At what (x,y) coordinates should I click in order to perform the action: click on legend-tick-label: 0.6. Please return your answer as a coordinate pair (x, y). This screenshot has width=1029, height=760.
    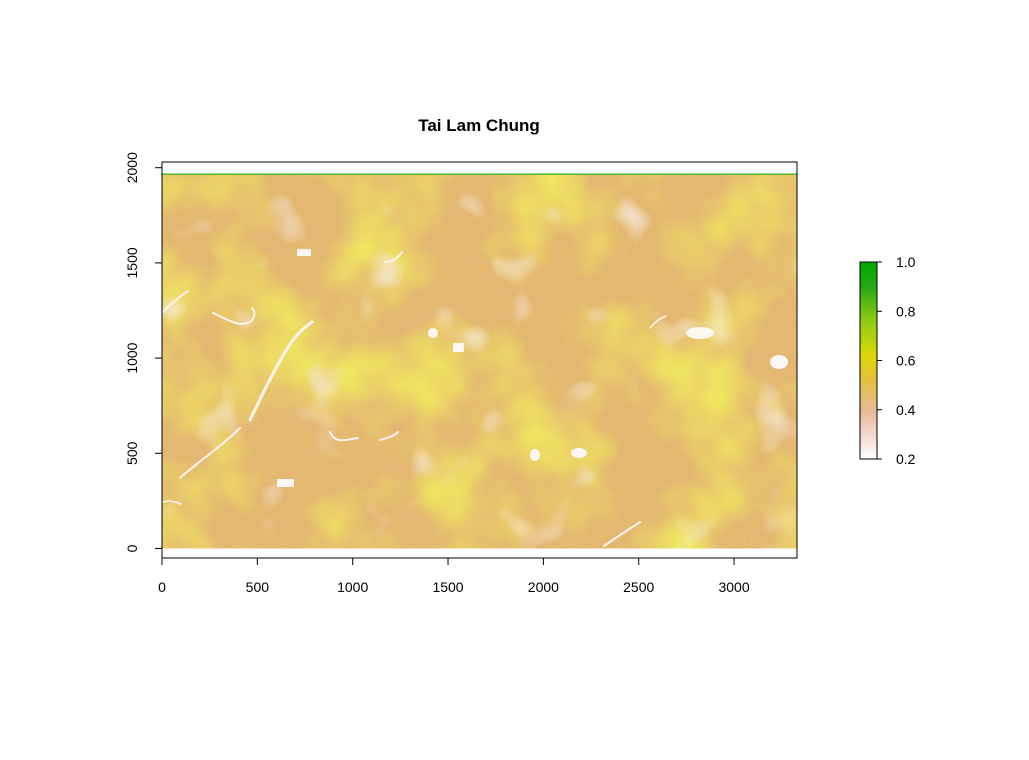
    Looking at the image, I should click on (906, 361).